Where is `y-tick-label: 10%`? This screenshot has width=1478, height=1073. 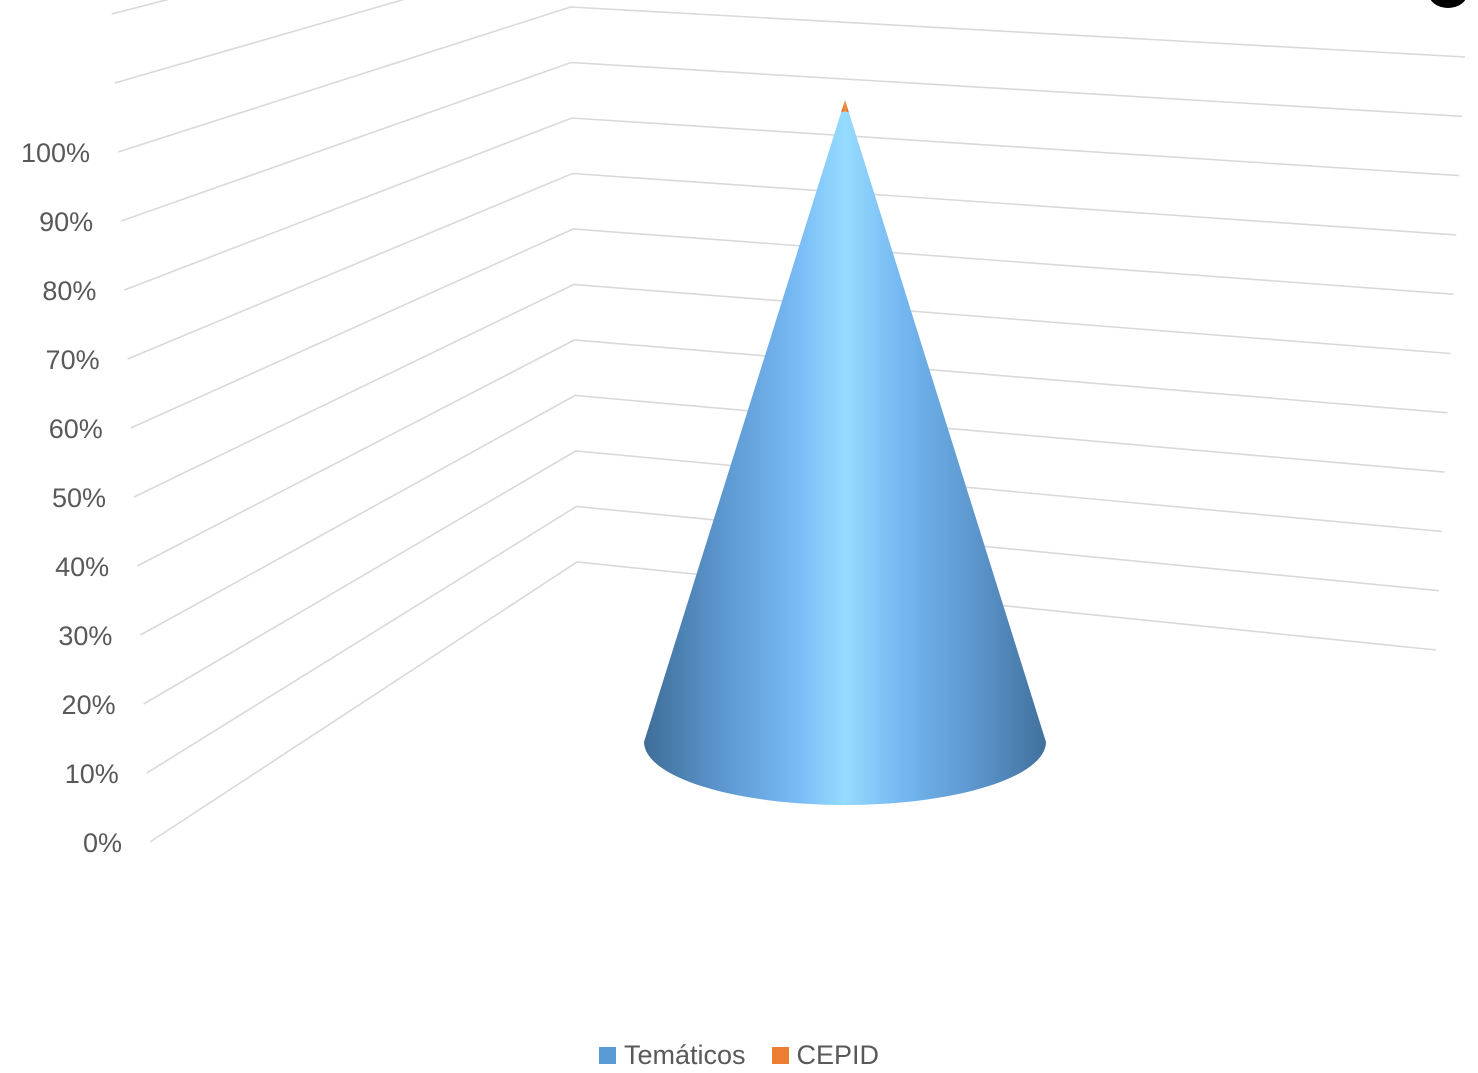 y-tick-label: 10% is located at coordinates (92, 774).